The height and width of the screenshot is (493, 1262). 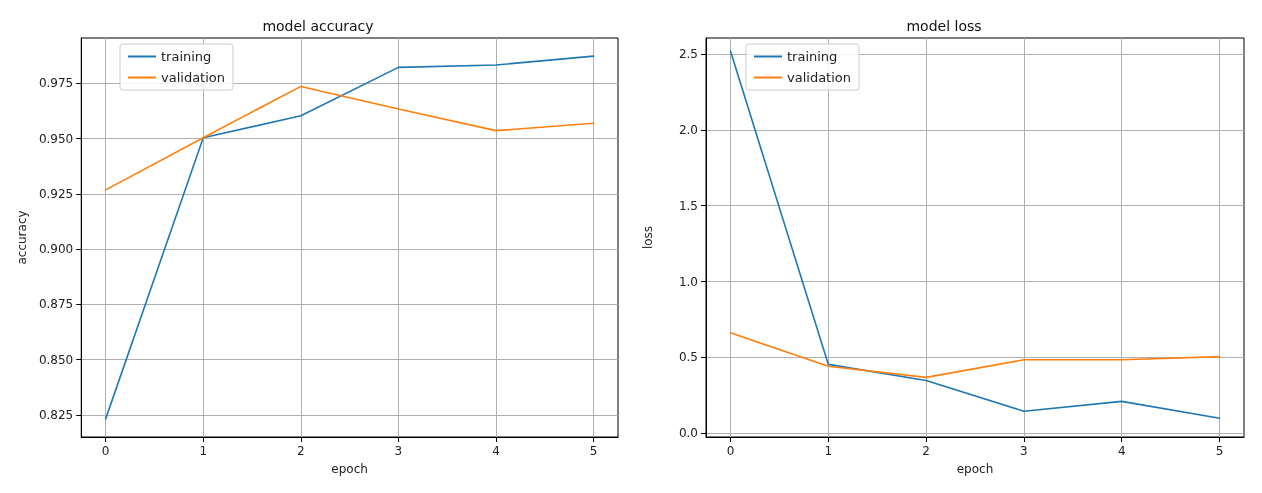 I want to click on y-tick-label: 0.0, so click(x=688, y=433).